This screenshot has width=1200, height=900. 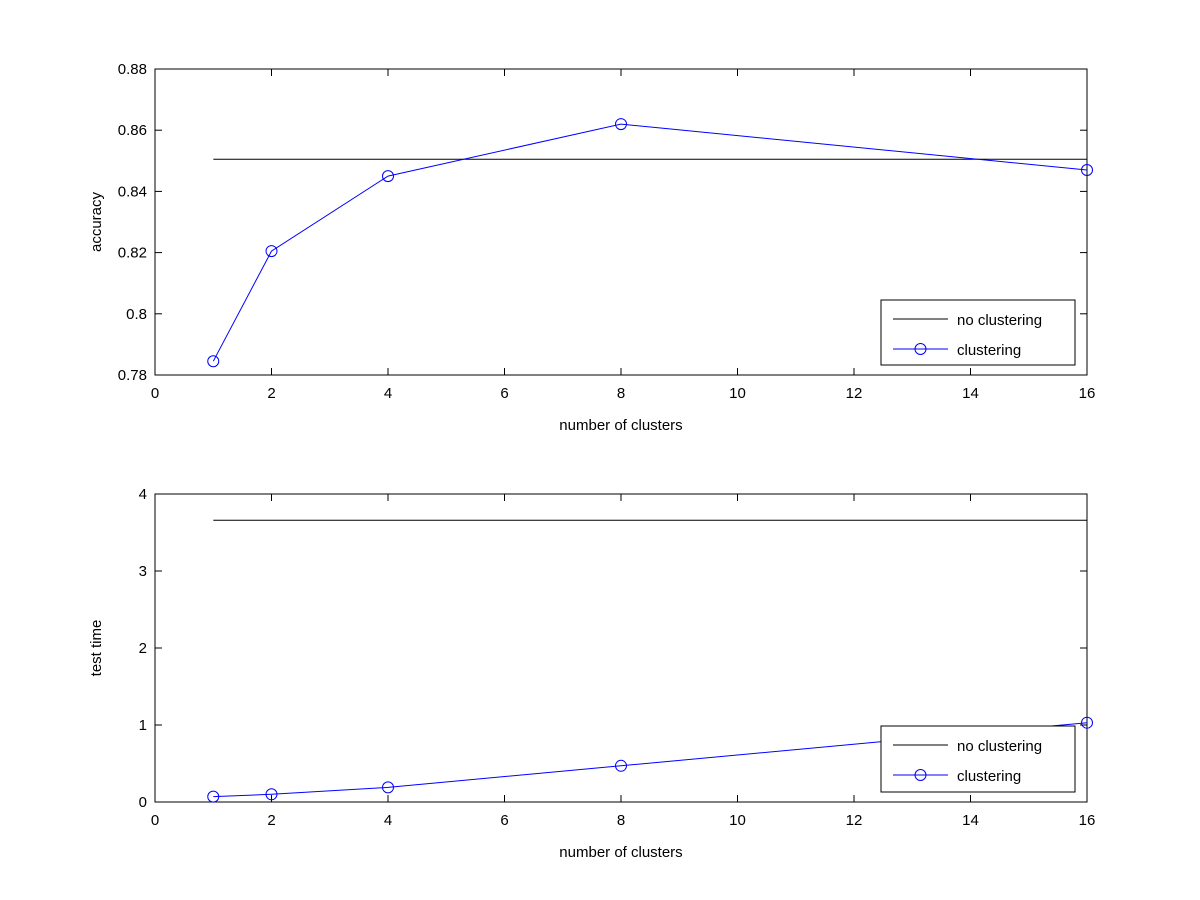 I want to click on y-axis-label: test time, so click(x=96, y=648).